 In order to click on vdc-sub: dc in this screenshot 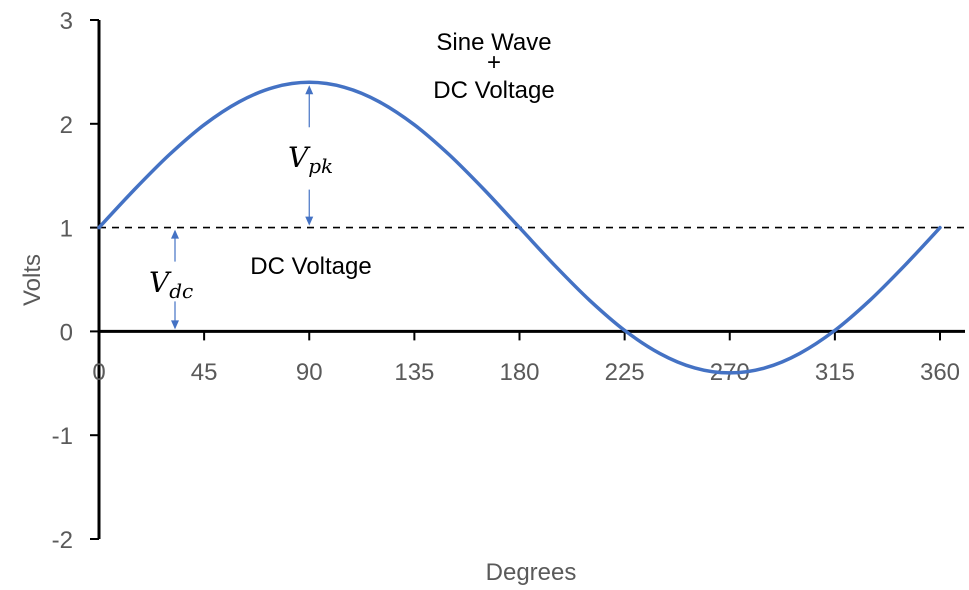, I will do `click(181, 291)`.